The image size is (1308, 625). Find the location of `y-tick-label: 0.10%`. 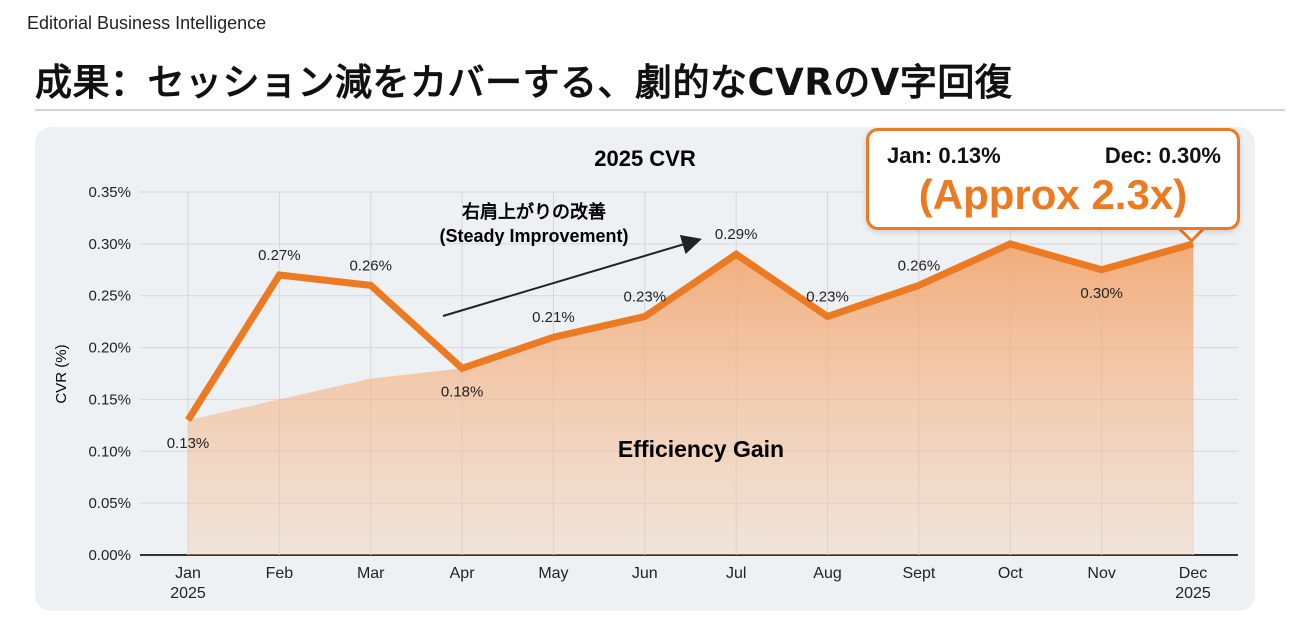

y-tick-label: 0.10% is located at coordinates (109, 451).